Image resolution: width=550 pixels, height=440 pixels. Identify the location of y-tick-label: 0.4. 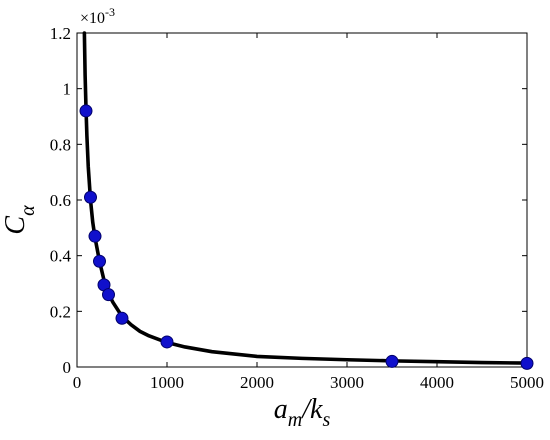
(61, 256).